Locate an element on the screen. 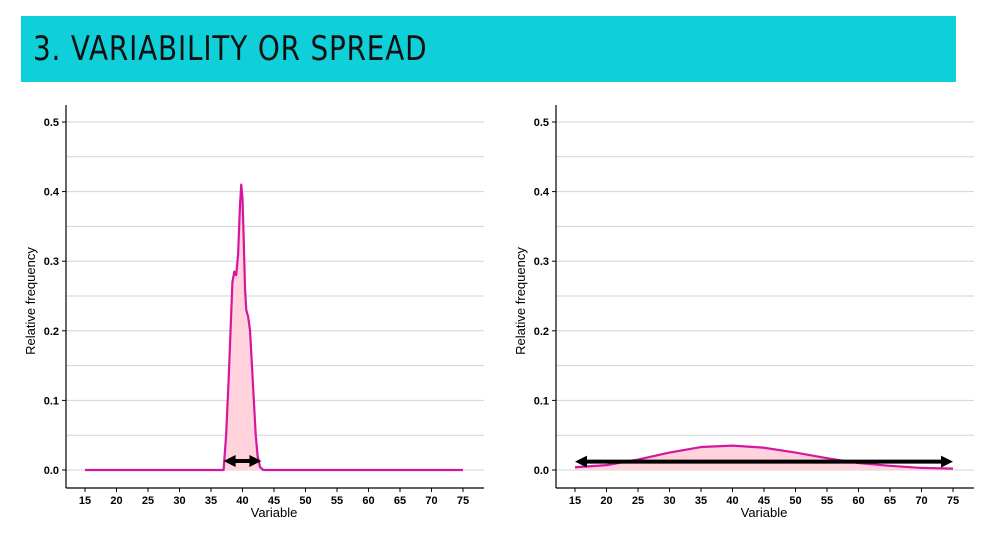 This screenshot has width=981, height=552. header-banner: 3. VARIABILITY OR SPREAD is located at coordinates (488, 49).